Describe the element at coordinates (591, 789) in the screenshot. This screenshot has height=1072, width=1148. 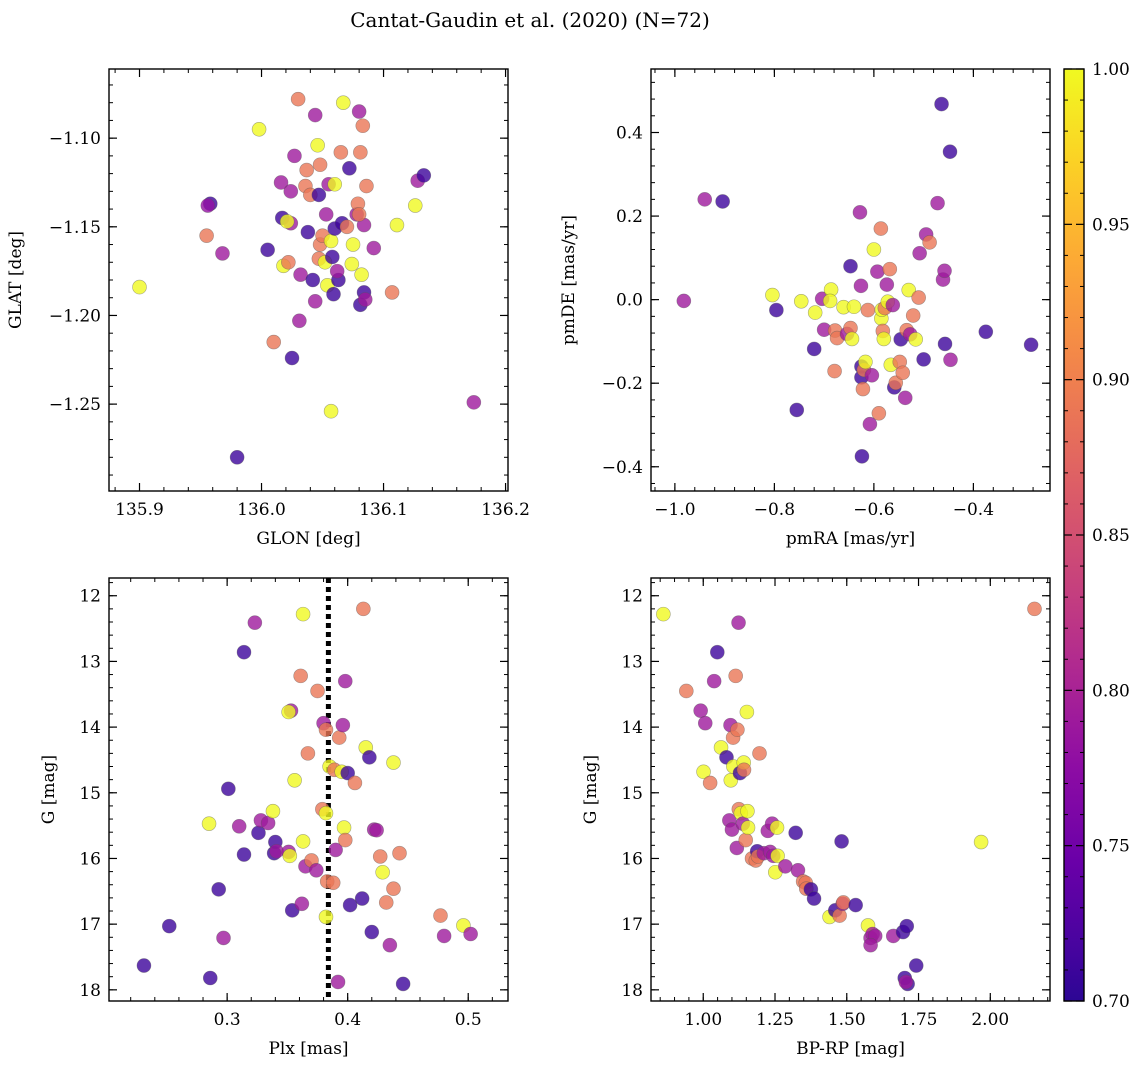
I see `y-axis-label: G [mag]` at that location.